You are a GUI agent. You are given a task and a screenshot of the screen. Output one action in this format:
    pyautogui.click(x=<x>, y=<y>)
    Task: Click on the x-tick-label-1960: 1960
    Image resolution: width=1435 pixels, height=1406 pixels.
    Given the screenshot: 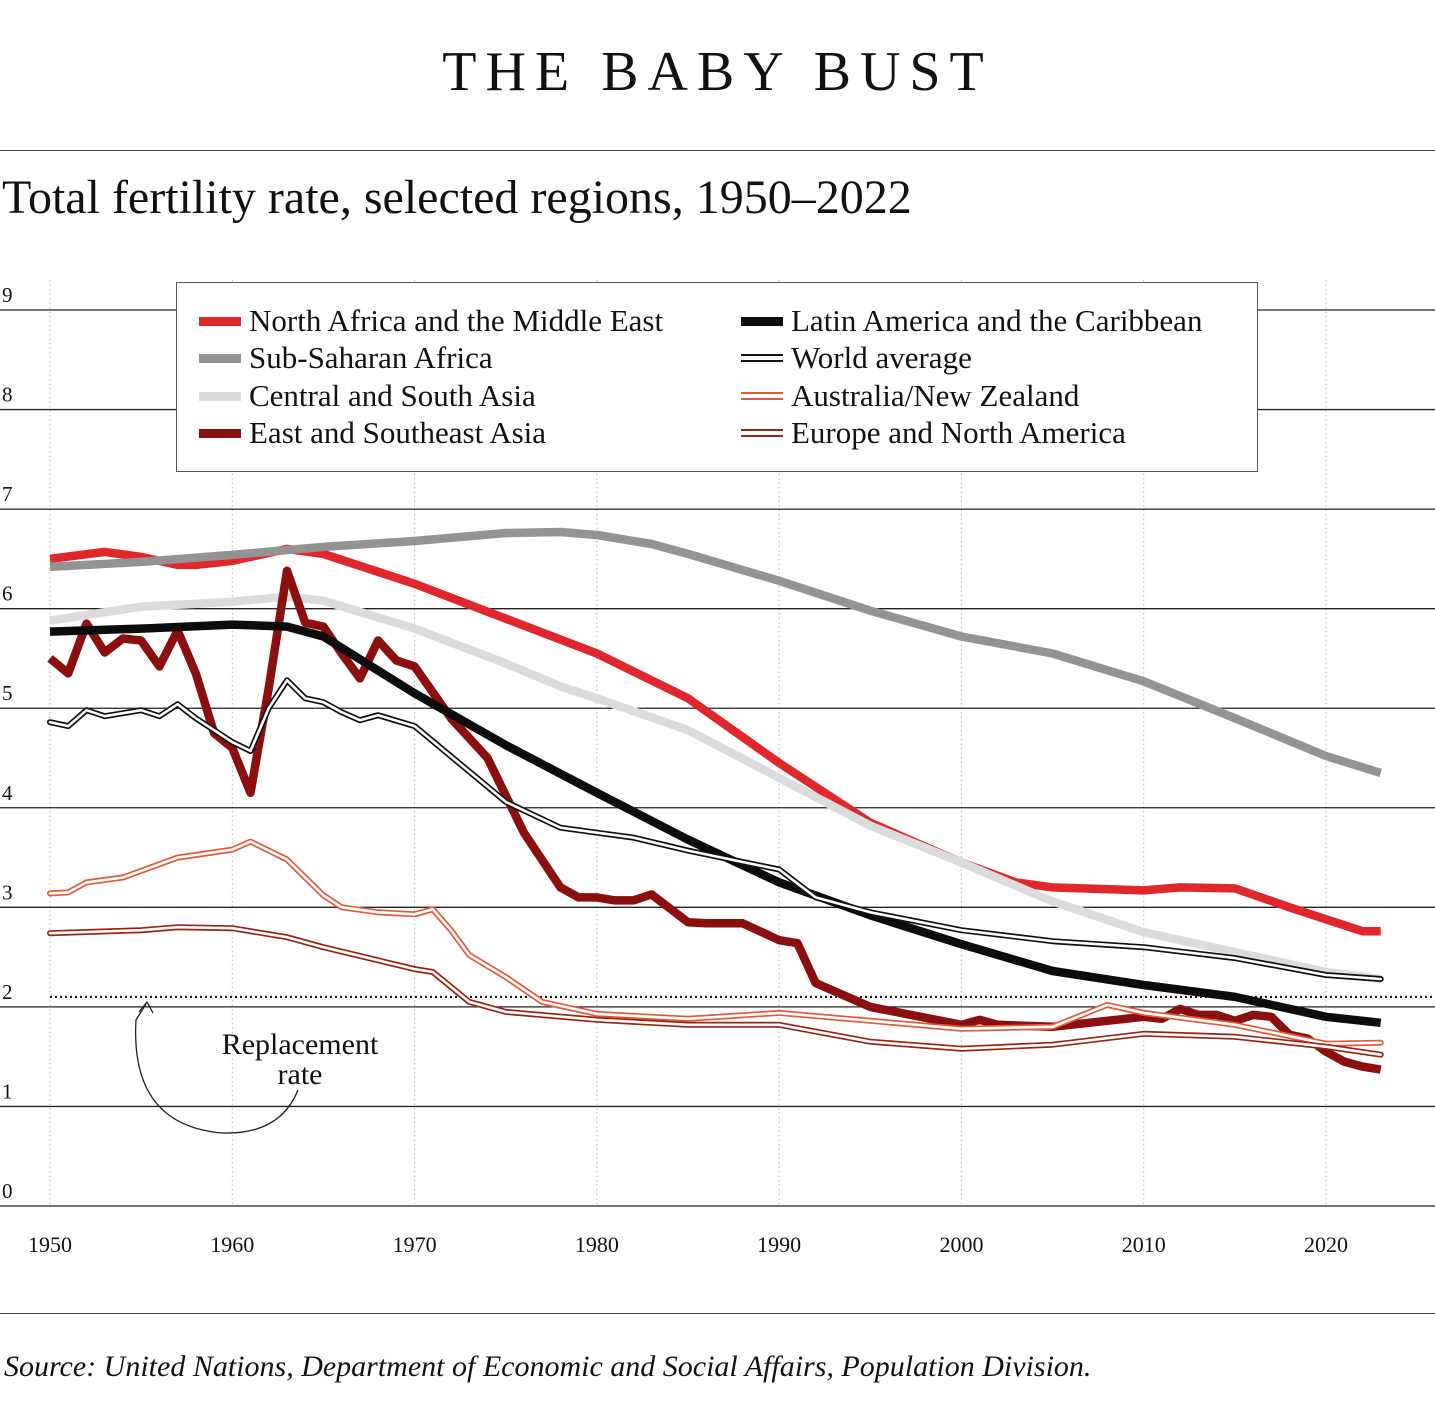 What is the action you would take?
    pyautogui.click(x=232, y=1244)
    